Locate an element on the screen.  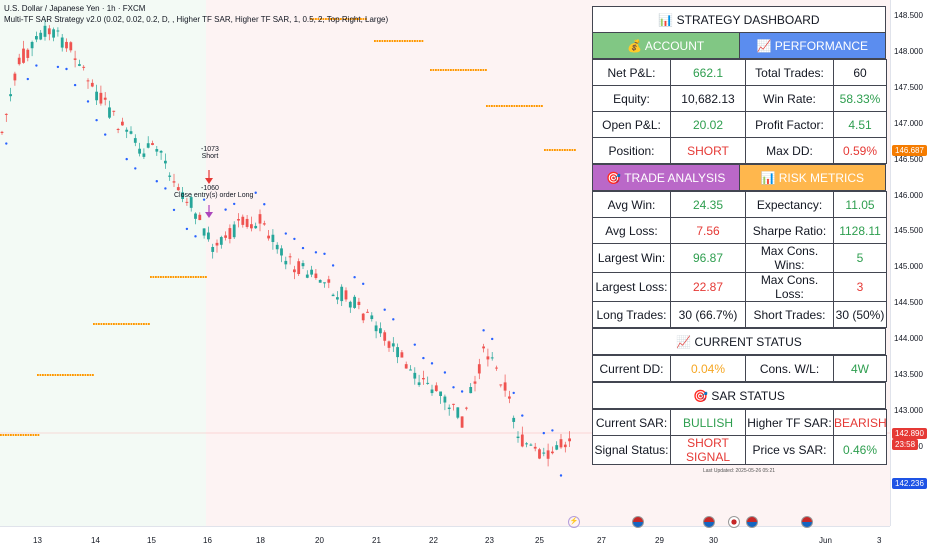
lightning-event-icon: ⚡ is located at coordinates (574, 522).